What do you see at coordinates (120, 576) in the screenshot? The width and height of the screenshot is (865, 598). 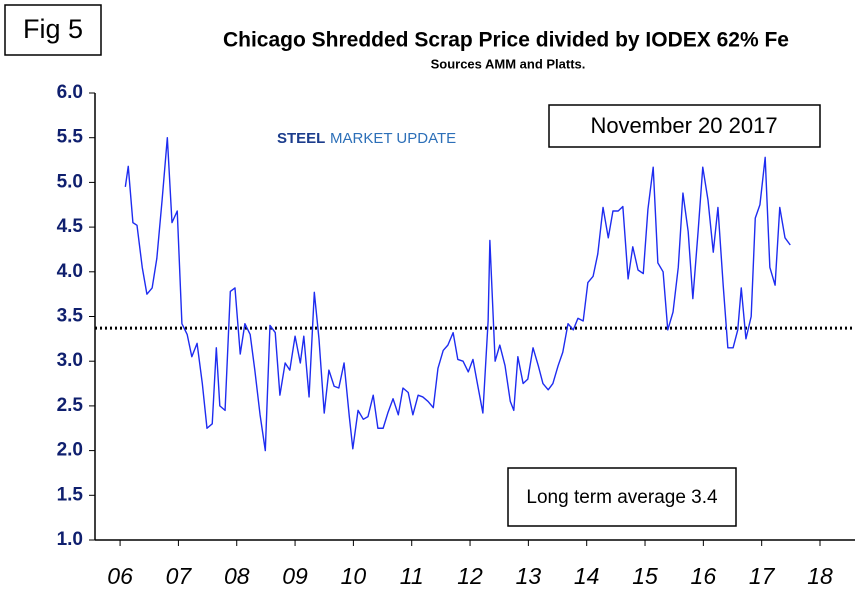 I see `x-tick-label: 06` at bounding box center [120, 576].